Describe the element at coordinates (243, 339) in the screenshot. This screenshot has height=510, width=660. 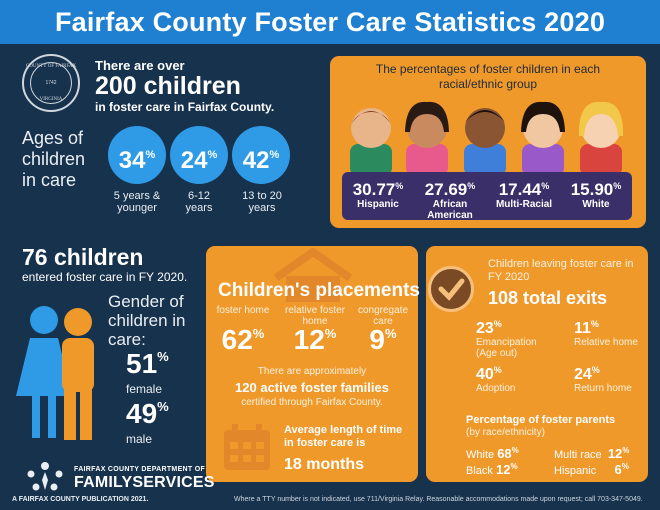
I see `placement-pct-0: 62%` at that location.